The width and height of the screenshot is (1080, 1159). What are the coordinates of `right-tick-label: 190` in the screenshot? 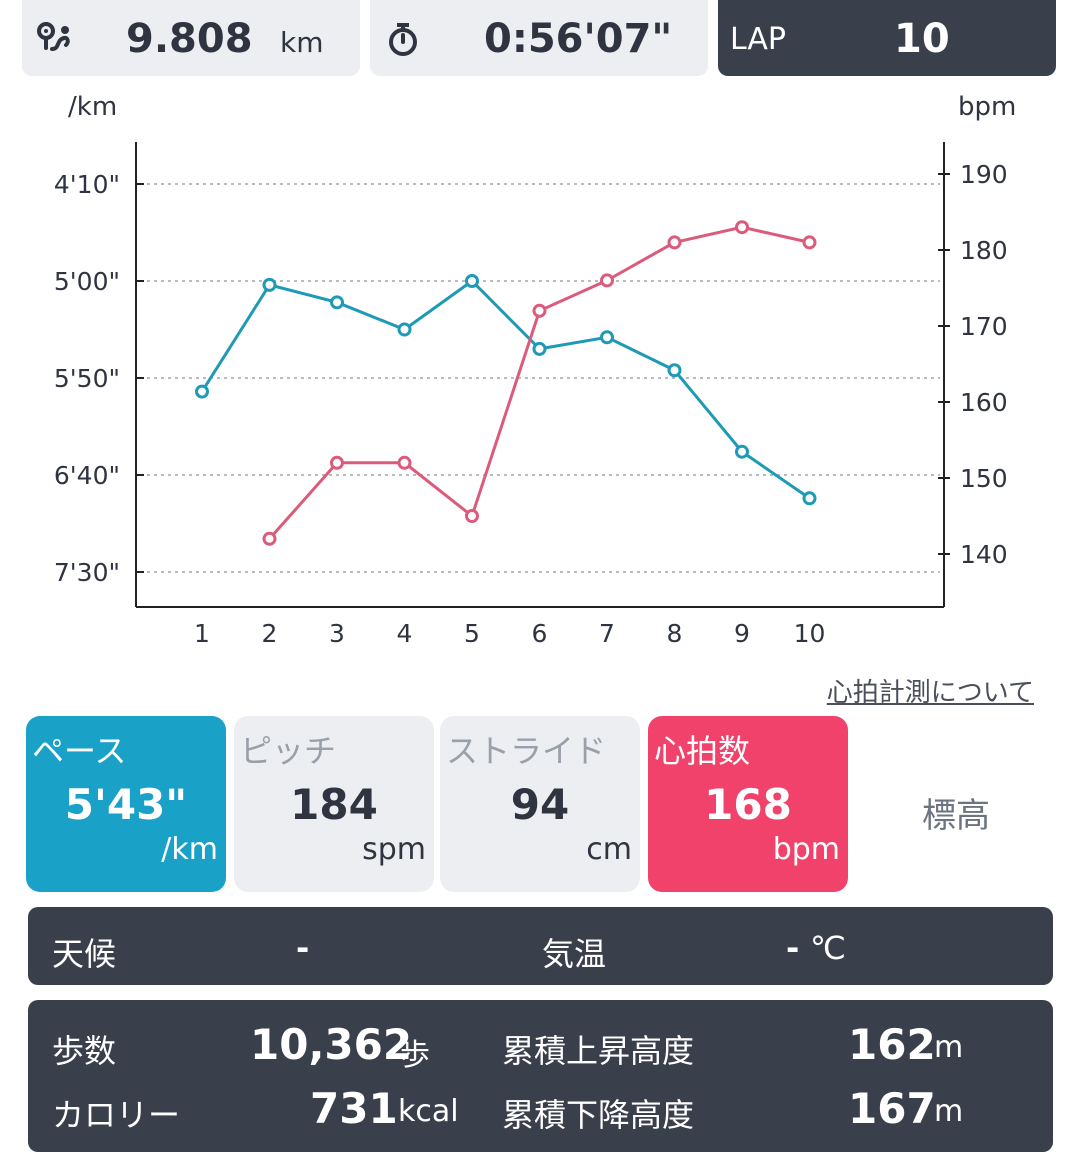 It's located at (984, 174).